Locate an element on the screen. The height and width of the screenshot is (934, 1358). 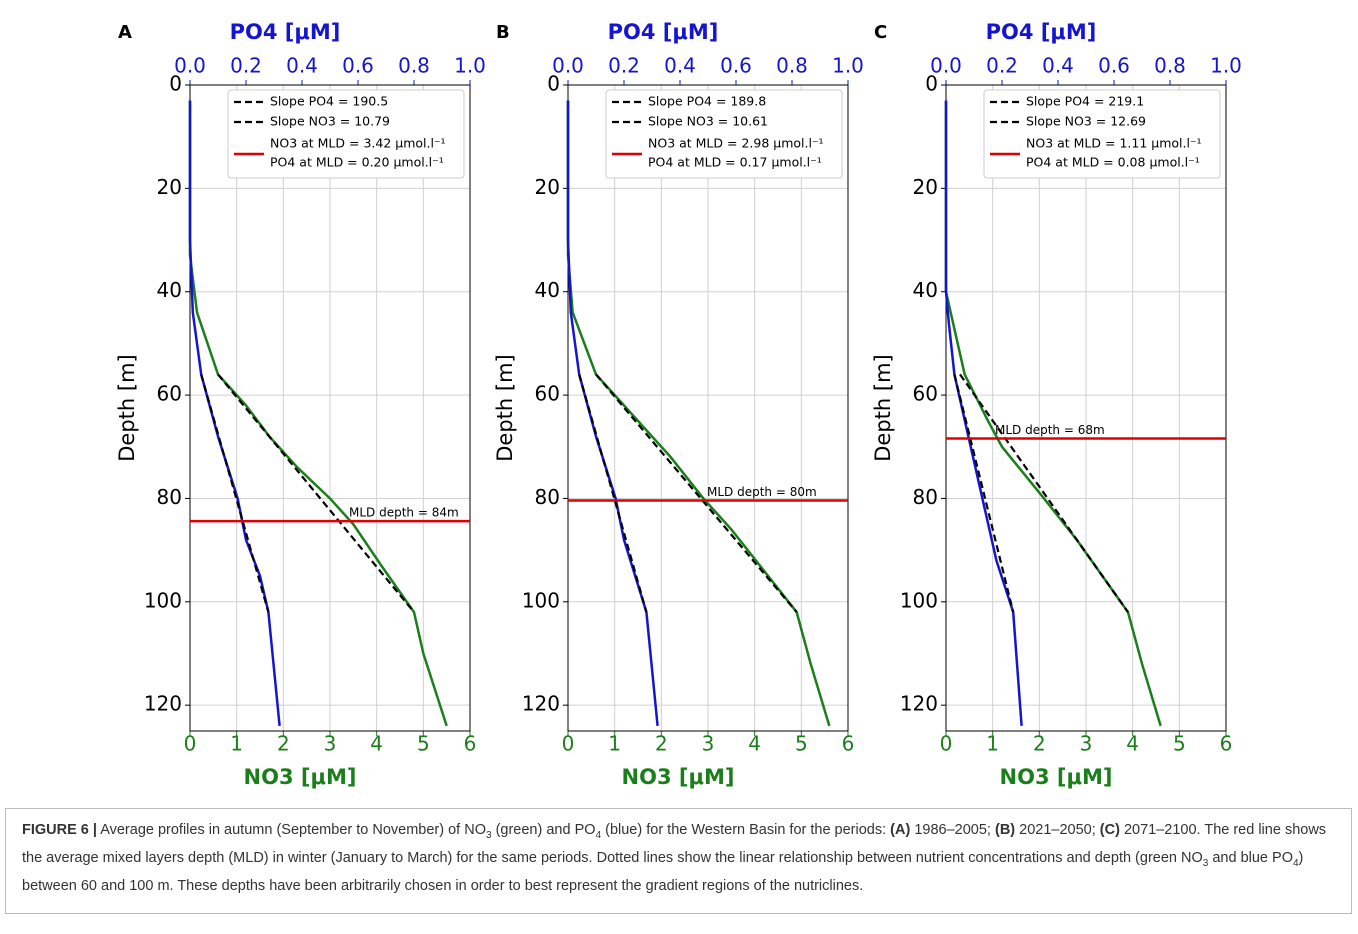
caption-text: (green) and PO is located at coordinates (543, 830).